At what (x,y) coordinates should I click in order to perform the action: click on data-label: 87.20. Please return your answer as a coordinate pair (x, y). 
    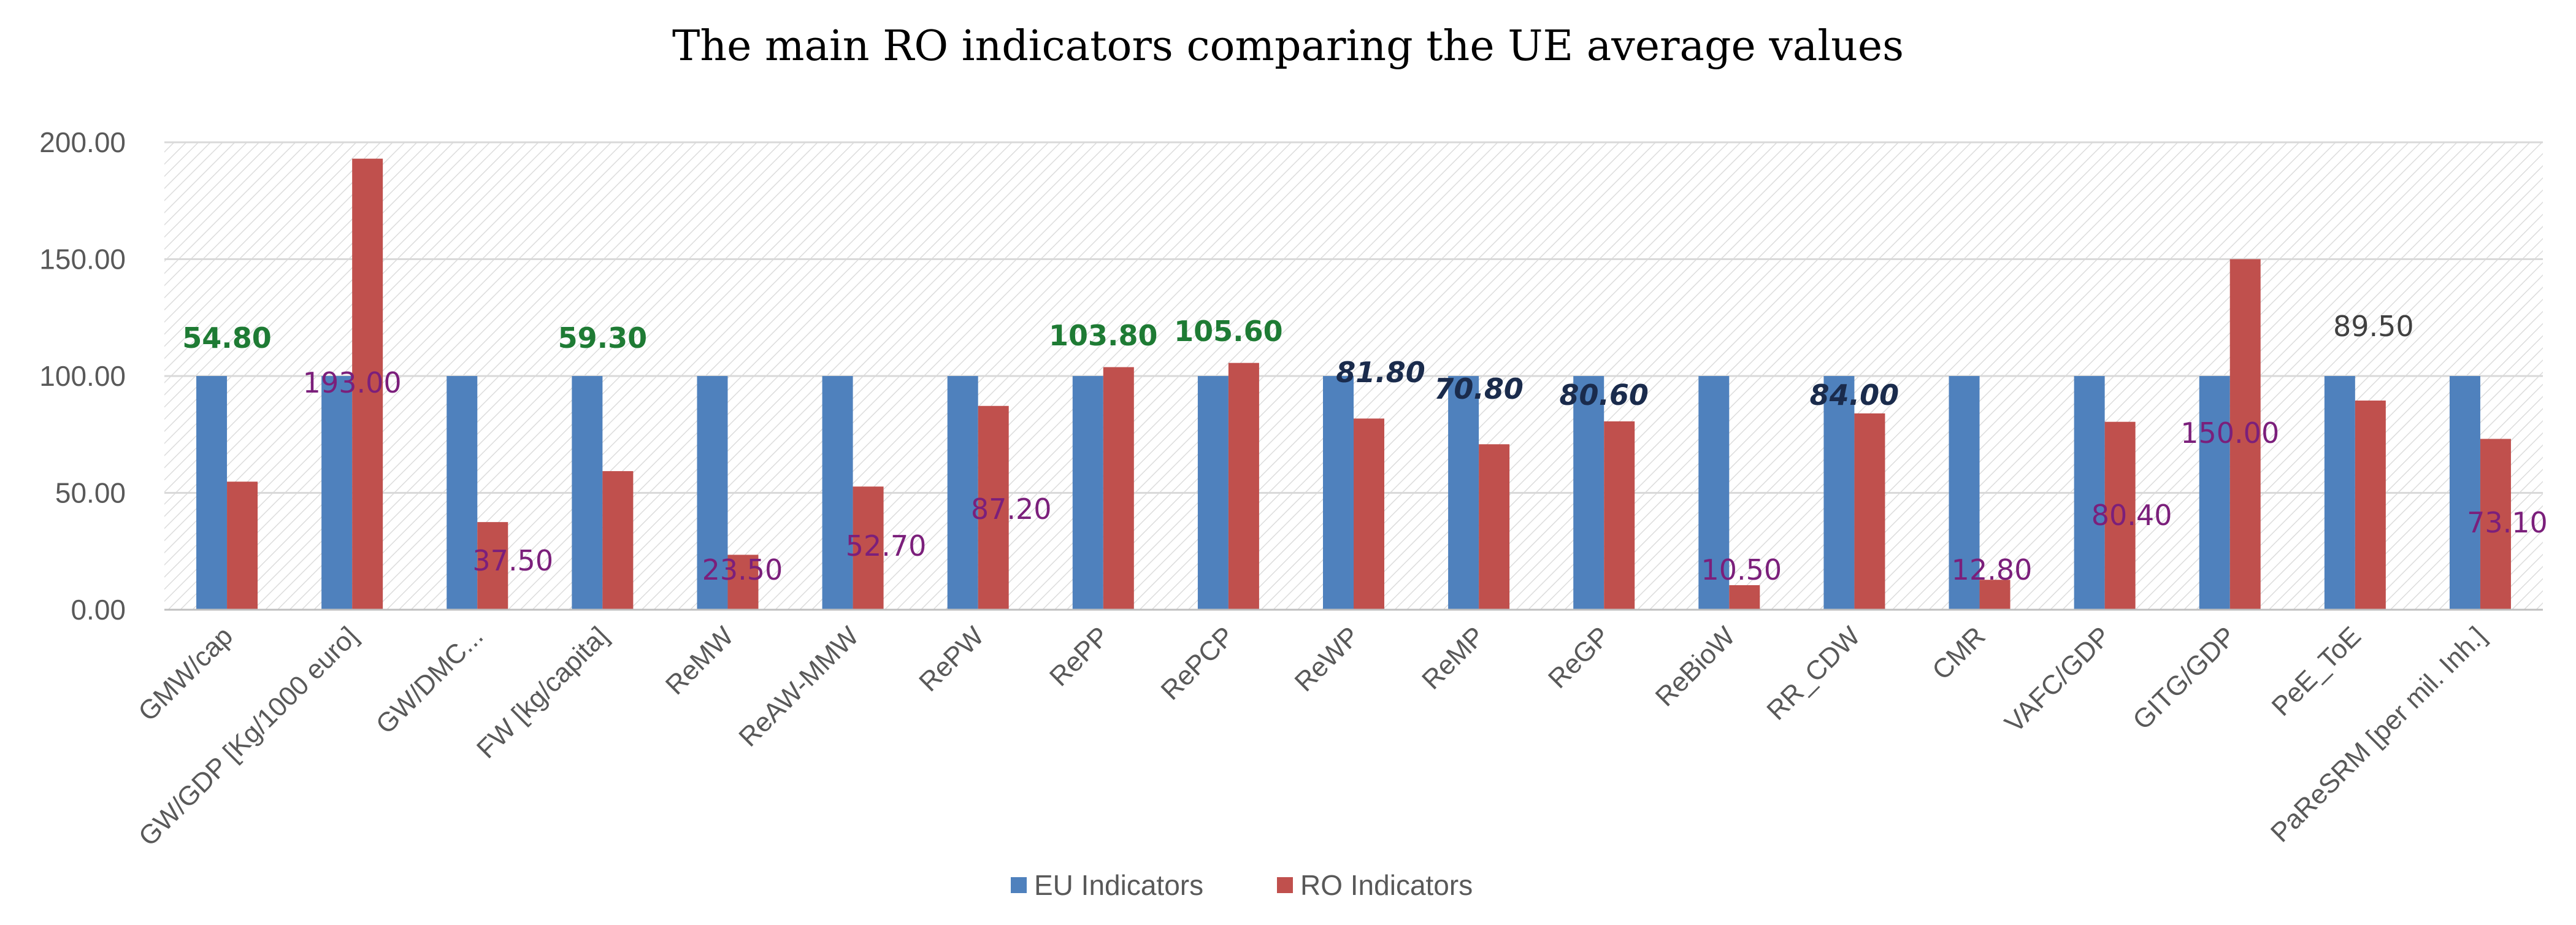
    Looking at the image, I should click on (1011, 509).